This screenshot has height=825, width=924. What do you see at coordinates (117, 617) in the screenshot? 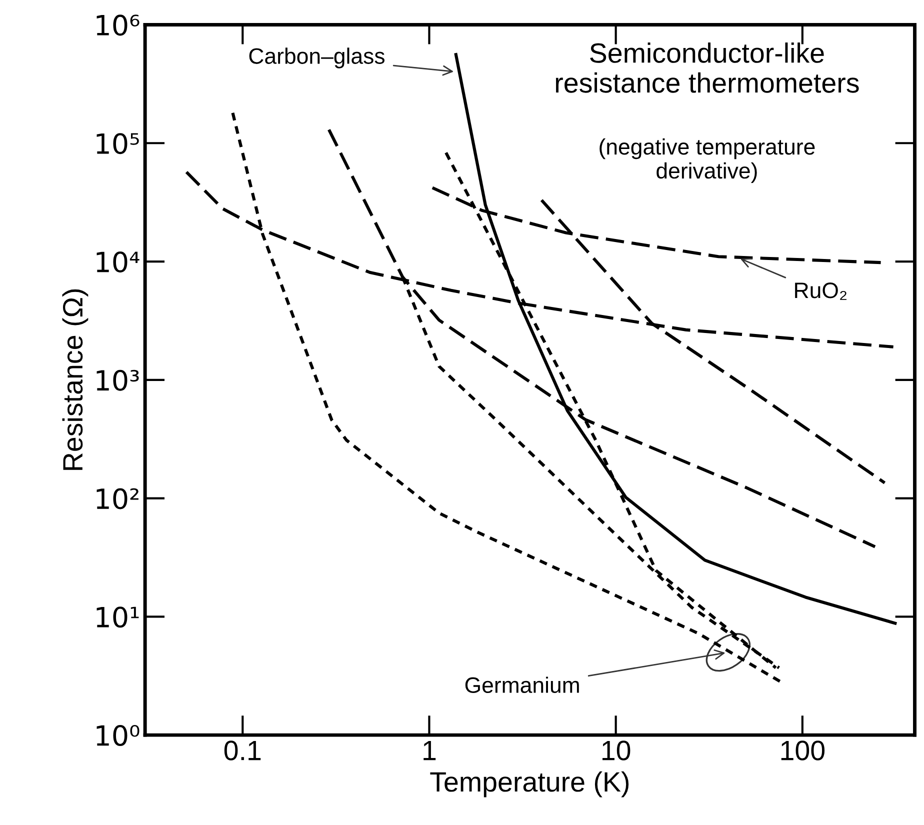
I see `y-tick-label: 10¹` at bounding box center [117, 617].